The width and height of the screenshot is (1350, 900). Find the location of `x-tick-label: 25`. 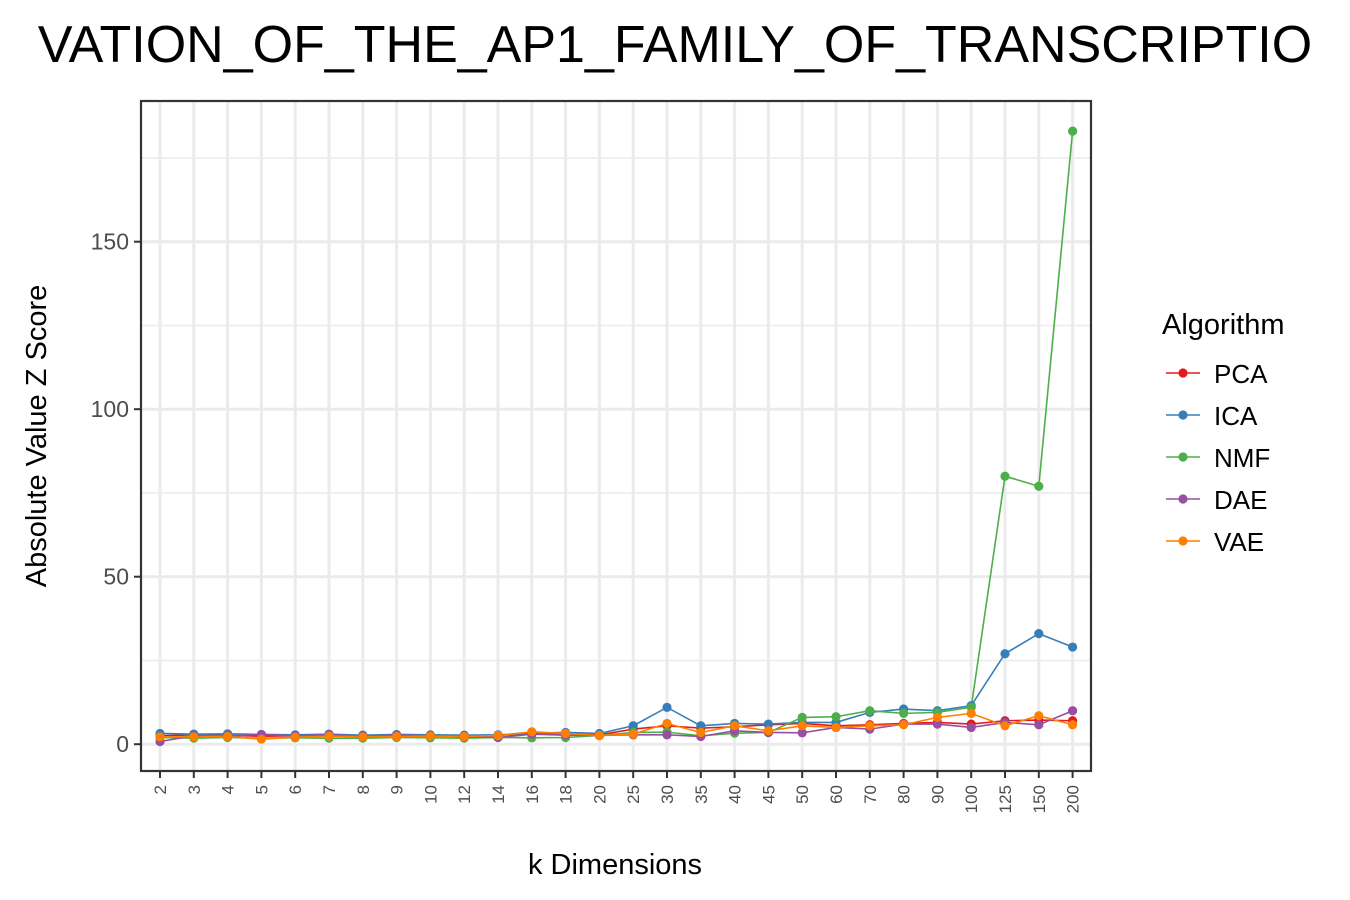

x-tick-label: 25 is located at coordinates (633, 794).